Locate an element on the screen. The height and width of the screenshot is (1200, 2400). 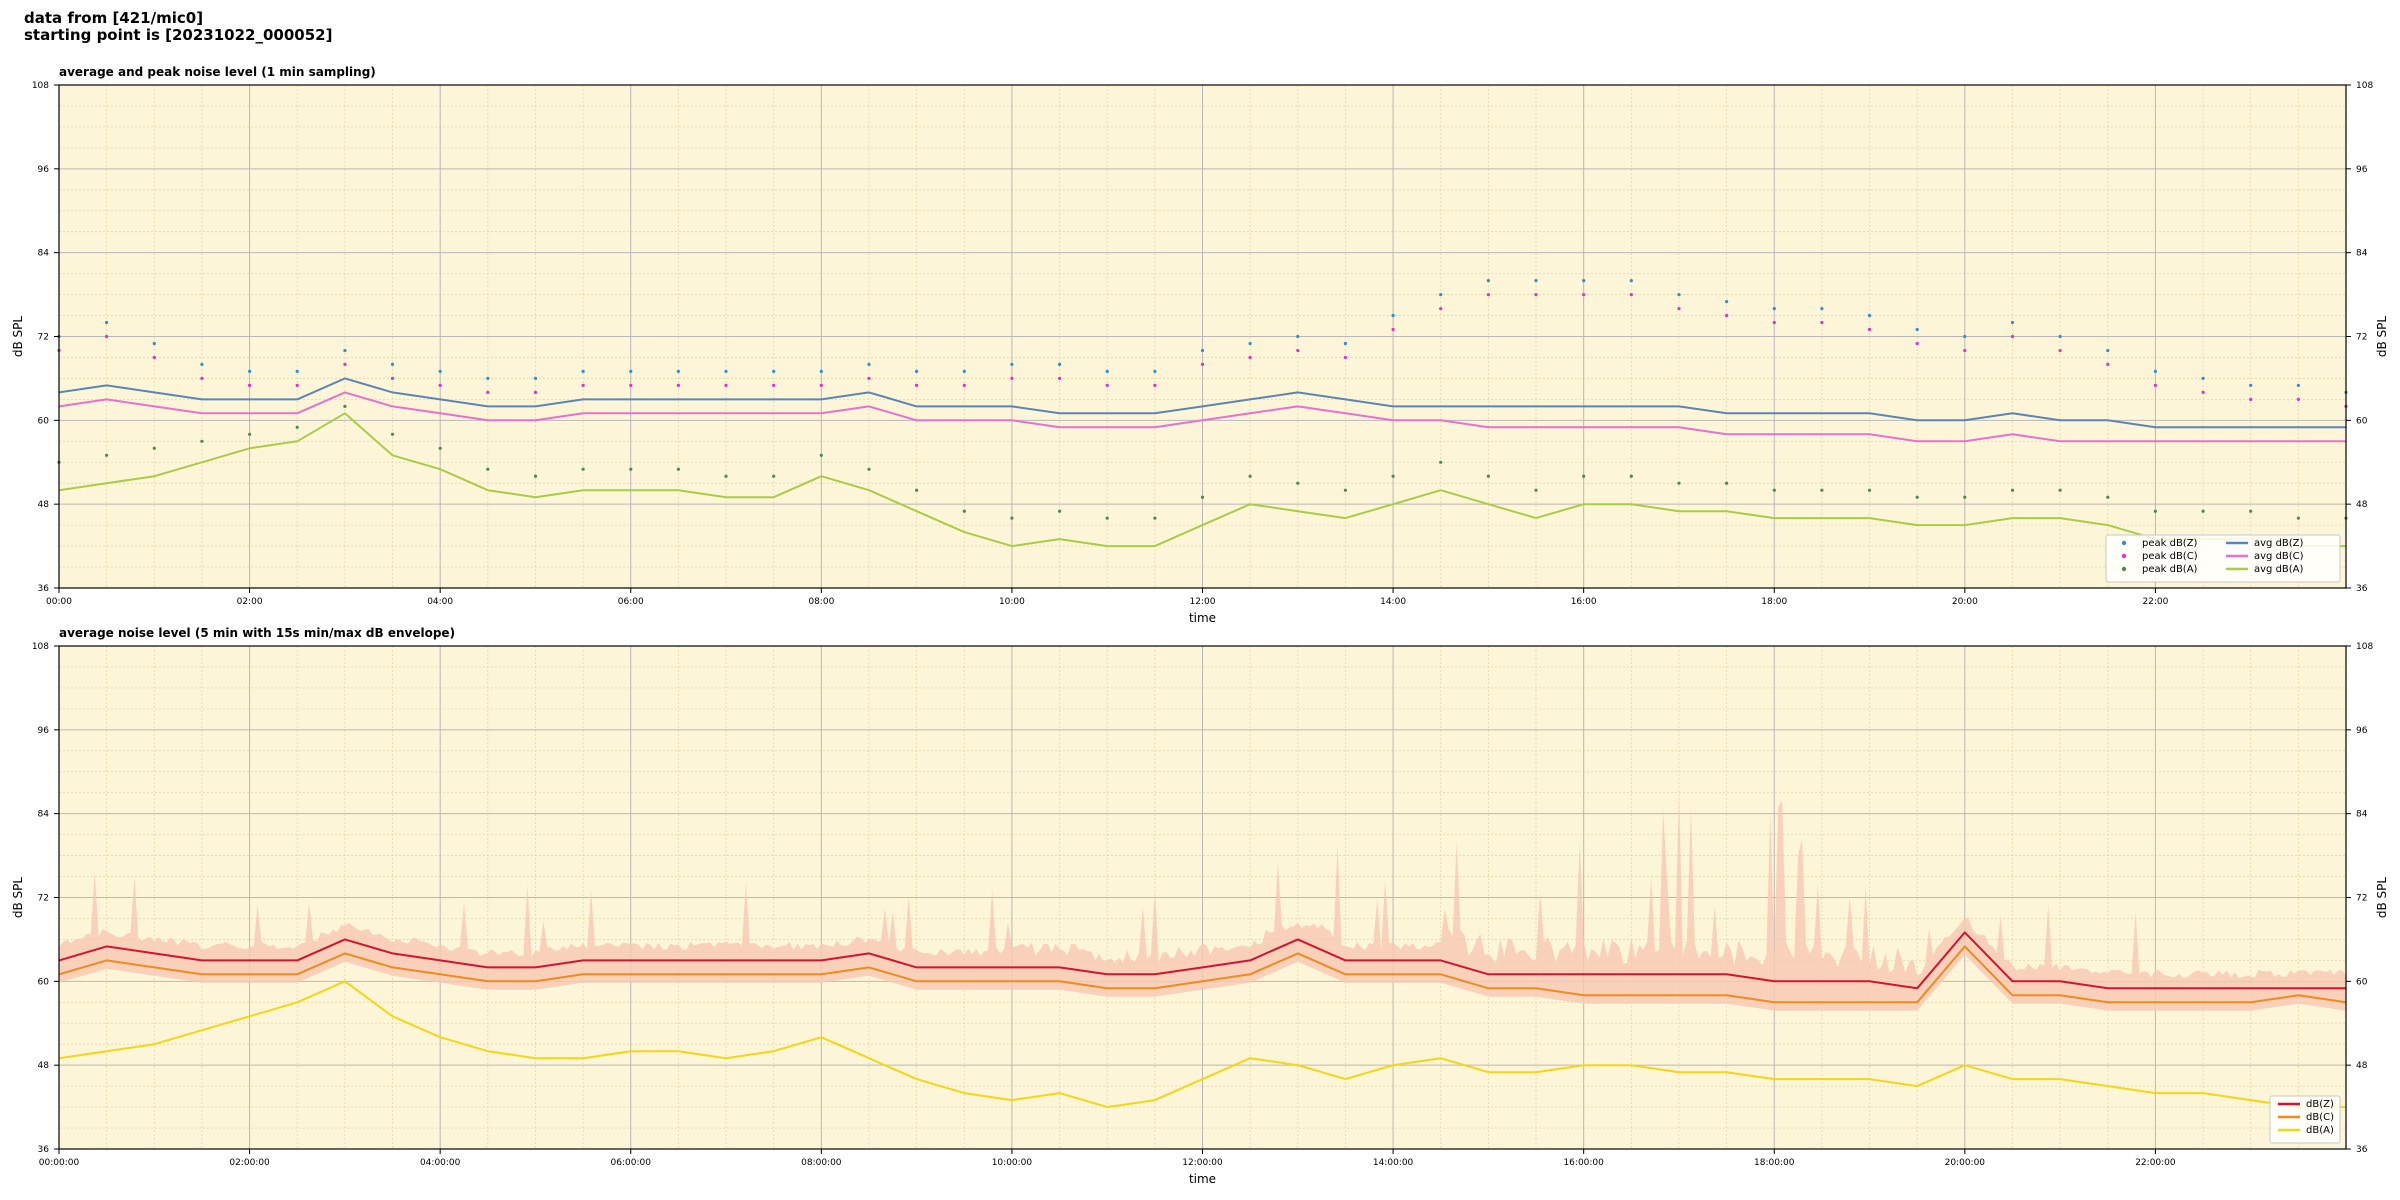
y-tick-label-right: 48 is located at coordinates (2362, 1066).